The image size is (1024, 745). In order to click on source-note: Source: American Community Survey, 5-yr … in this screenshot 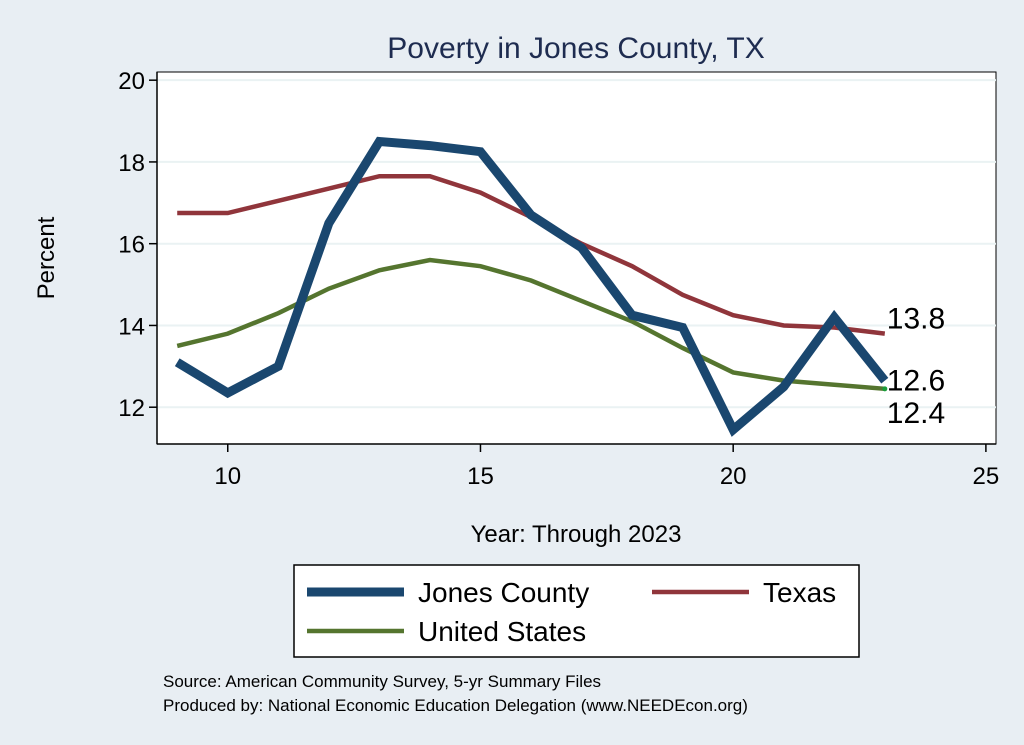, I will do `click(382, 681)`.